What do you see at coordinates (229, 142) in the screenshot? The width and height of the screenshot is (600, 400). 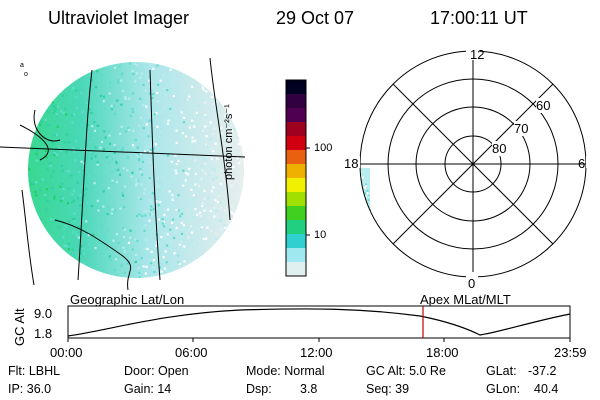 I see `colorbar-label: photon cm⁻²s⁻¹` at bounding box center [229, 142].